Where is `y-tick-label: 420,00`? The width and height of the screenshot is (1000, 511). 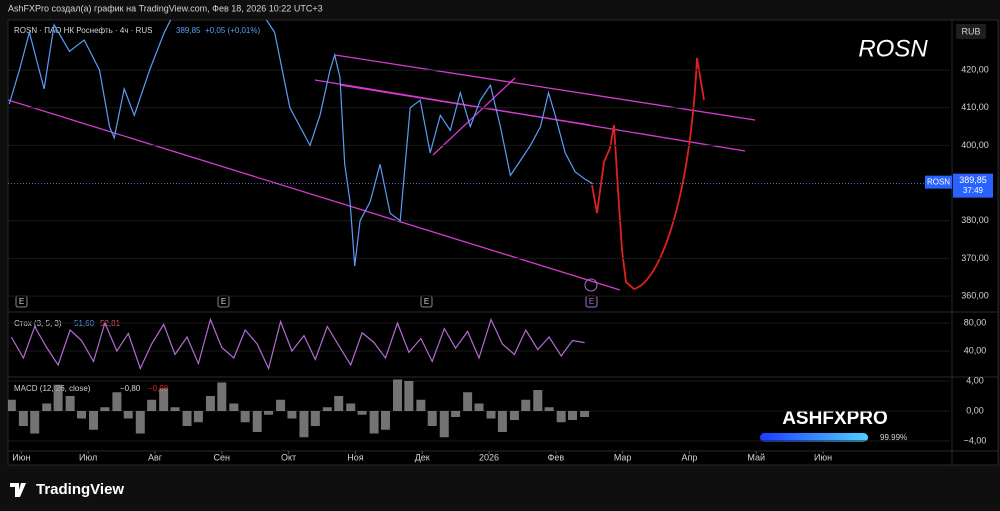 y-tick-label: 420,00 is located at coordinates (975, 69).